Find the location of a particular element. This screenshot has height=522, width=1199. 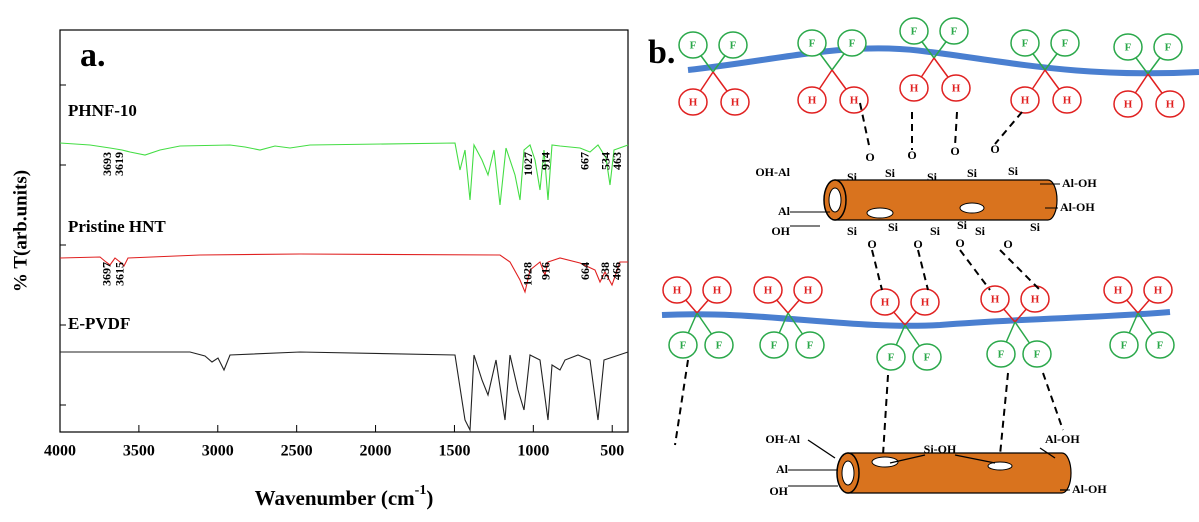

y-minor-ticks is located at coordinates (63, 245).